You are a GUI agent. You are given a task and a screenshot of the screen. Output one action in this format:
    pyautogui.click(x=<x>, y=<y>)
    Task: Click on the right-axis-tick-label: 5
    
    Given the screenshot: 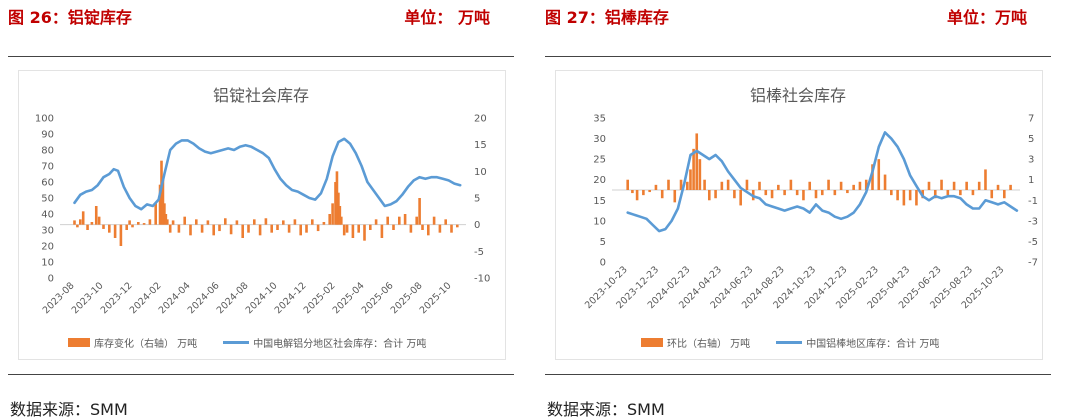 What is the action you would take?
    pyautogui.click(x=477, y=199)
    